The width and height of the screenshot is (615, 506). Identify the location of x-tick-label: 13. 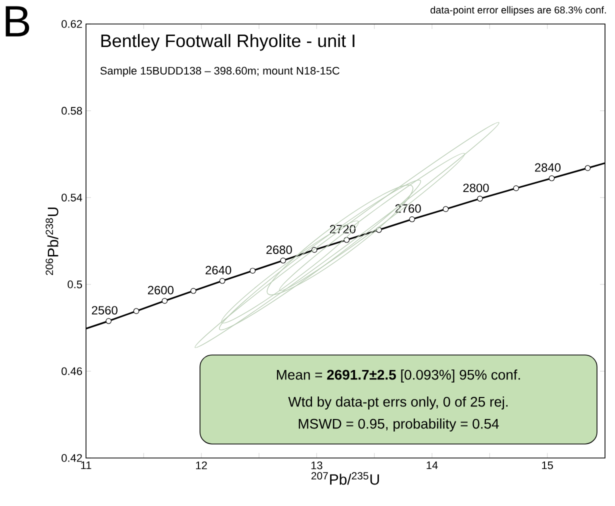
(316, 466).